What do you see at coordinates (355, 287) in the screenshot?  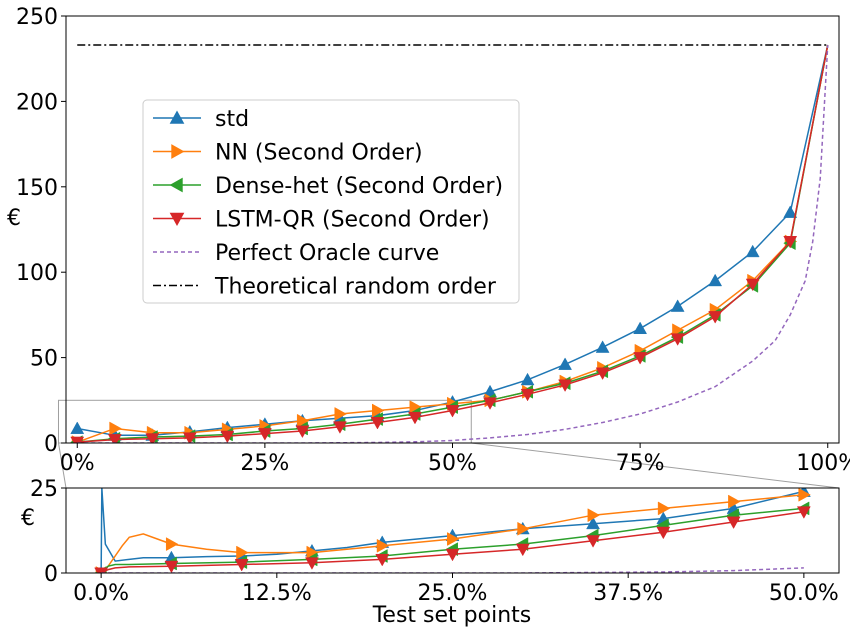 I see `legend-label-theoretical-random-order: Theoretical random order` at bounding box center [355, 287].